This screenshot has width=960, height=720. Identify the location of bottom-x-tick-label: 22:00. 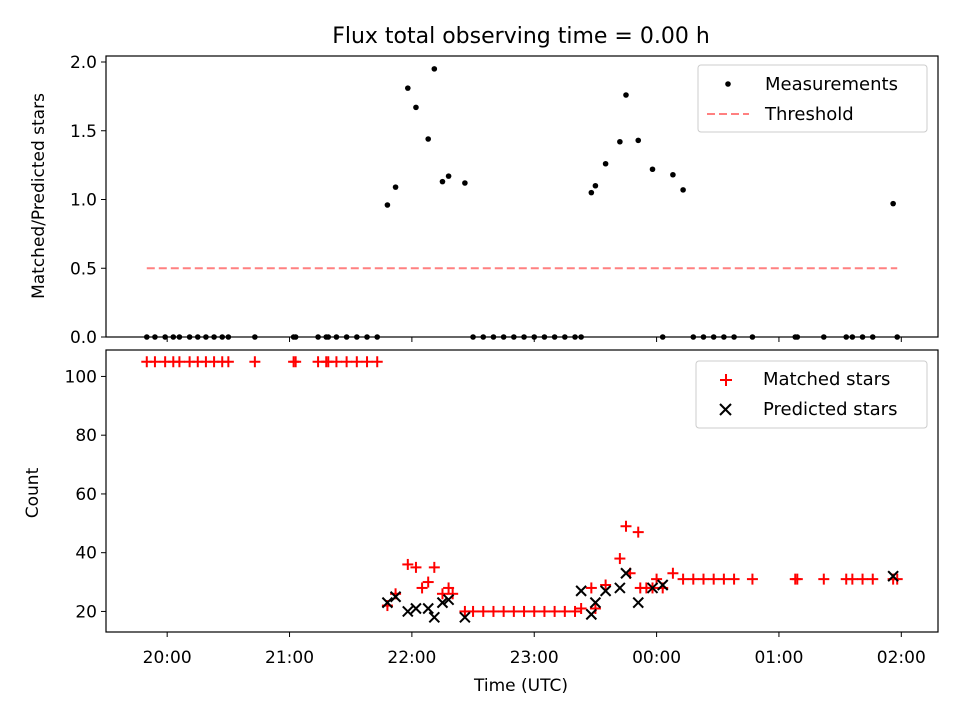
(411, 658).